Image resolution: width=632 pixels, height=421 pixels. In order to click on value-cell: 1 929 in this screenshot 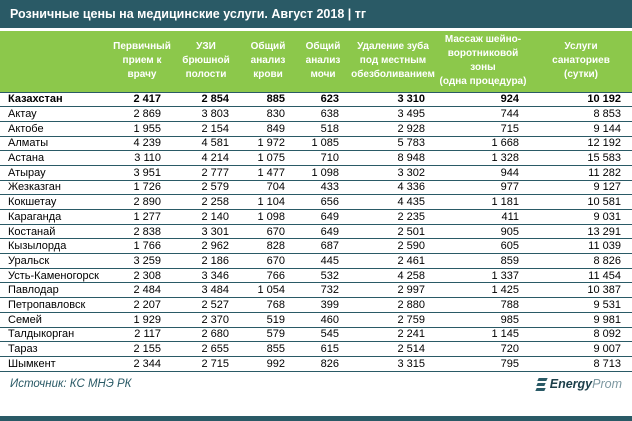, I will do `click(147, 319)`.